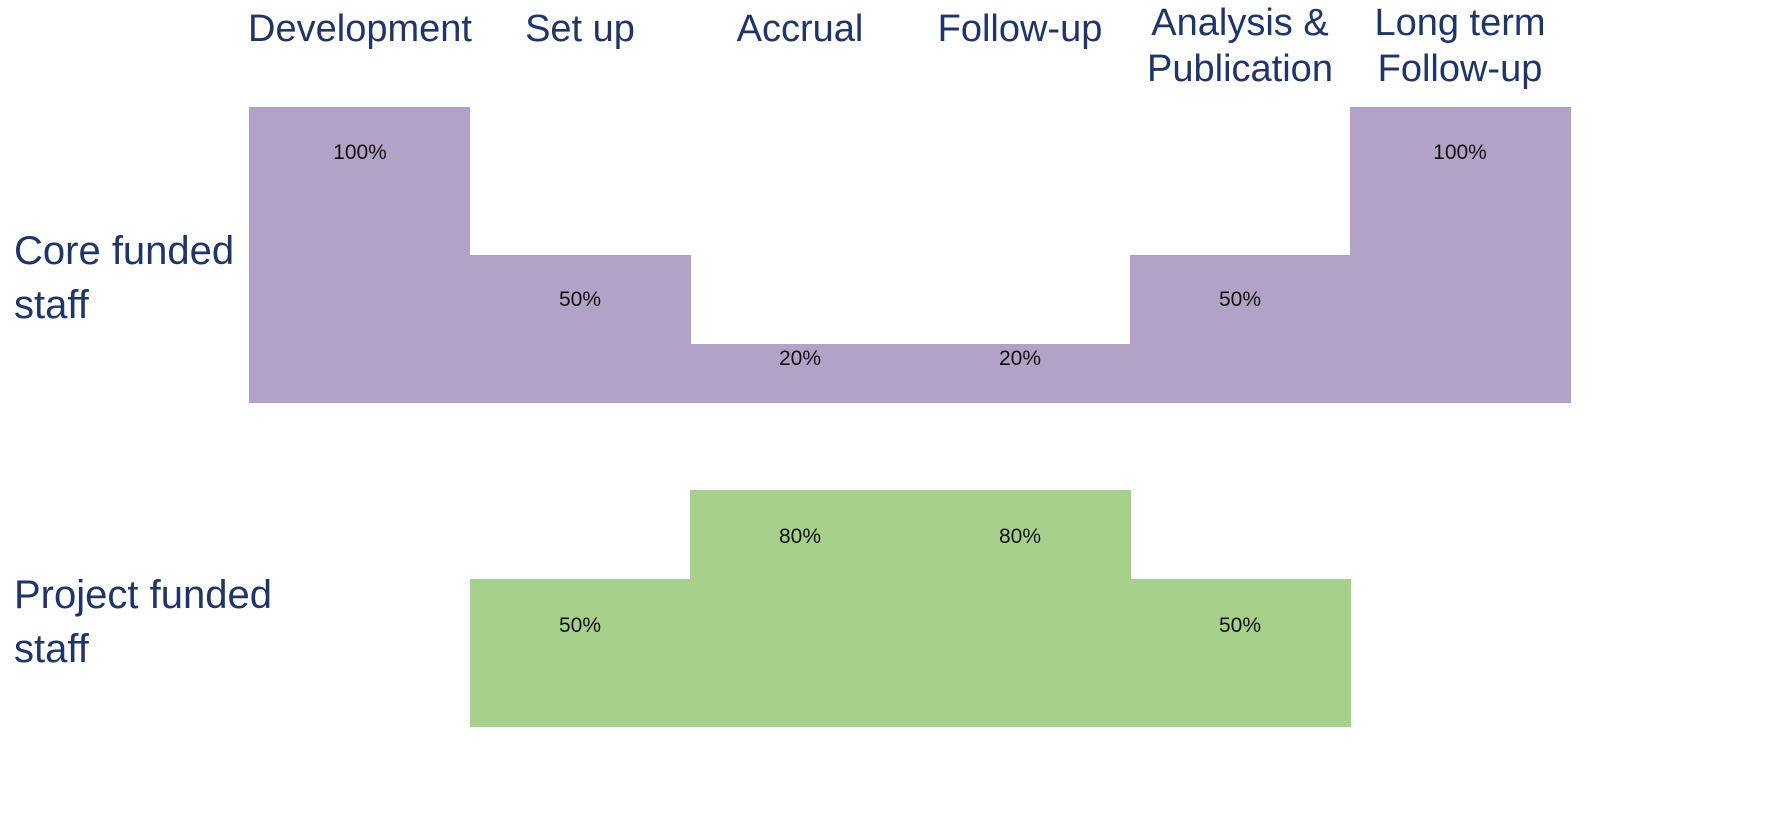 This screenshot has height=822, width=1774. I want to click on series-label: Core funded staff, so click(124, 278).